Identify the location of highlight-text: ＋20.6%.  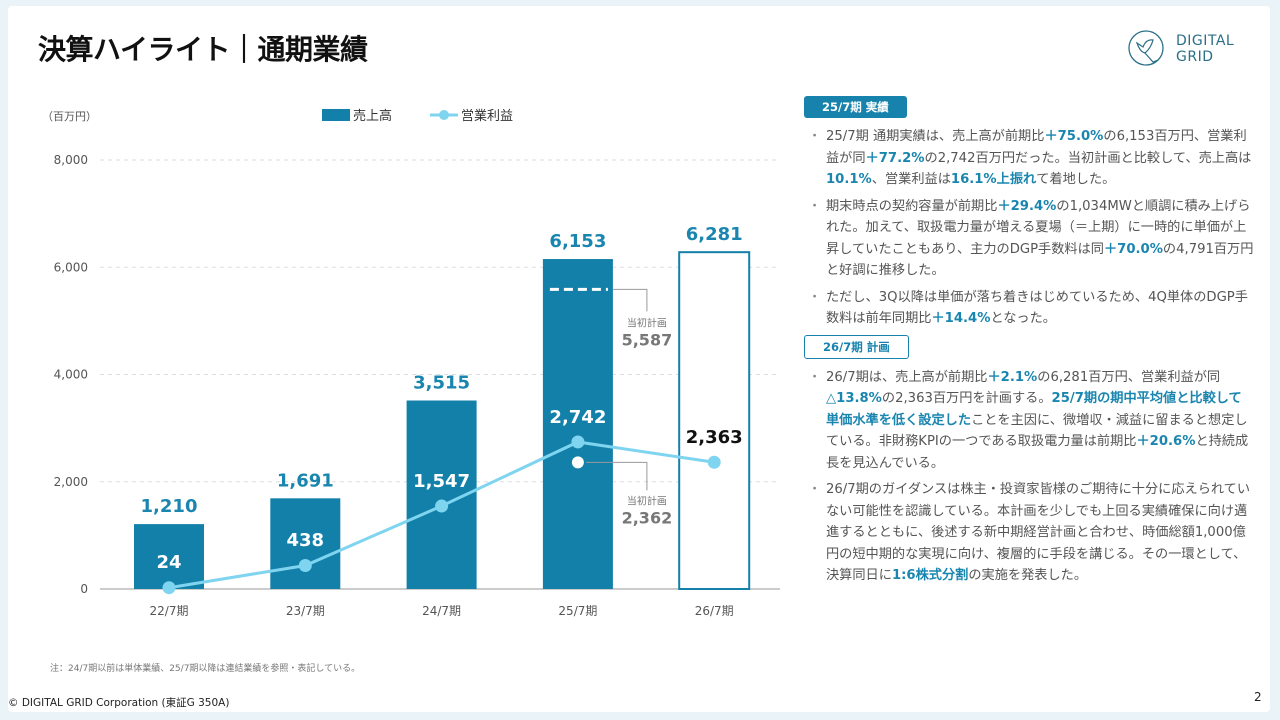
(1166, 441).